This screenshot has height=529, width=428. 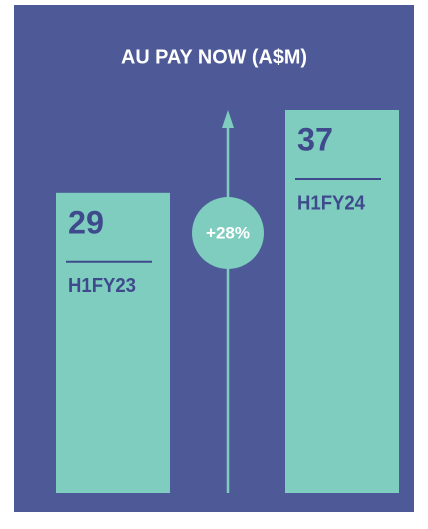 What do you see at coordinates (331, 203) in the screenshot?
I see `category-label: H1FY24` at bounding box center [331, 203].